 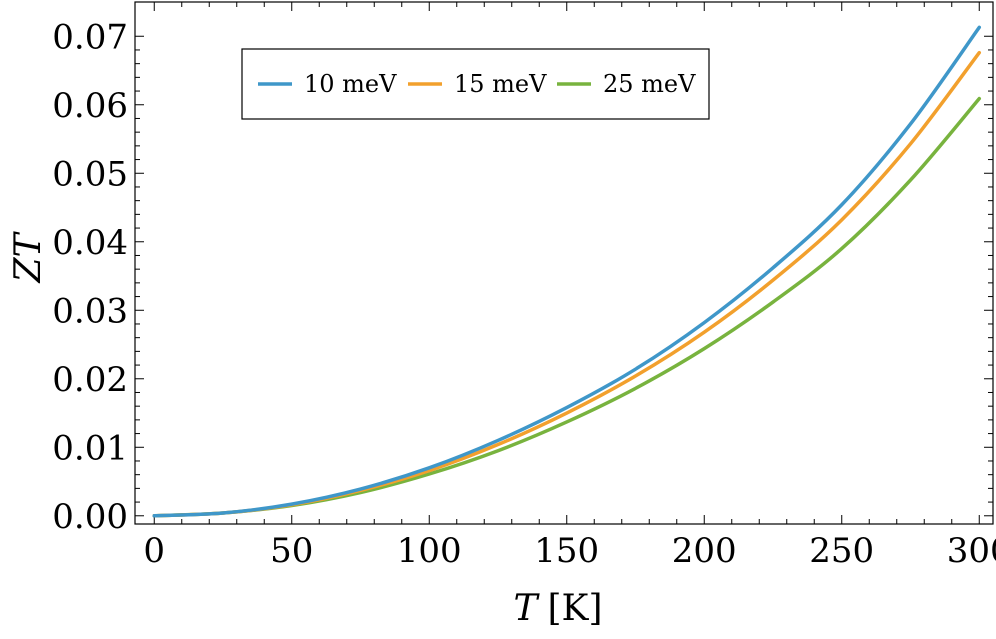 What do you see at coordinates (90, 311) in the screenshot?
I see `y-tick-label: 0.03` at bounding box center [90, 311].